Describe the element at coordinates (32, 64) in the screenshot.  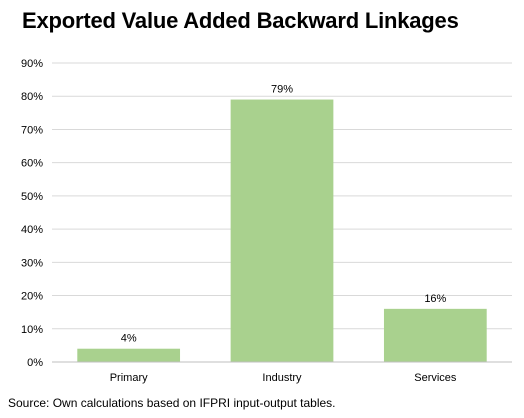
I see `y-tick-label: 90%` at that location.